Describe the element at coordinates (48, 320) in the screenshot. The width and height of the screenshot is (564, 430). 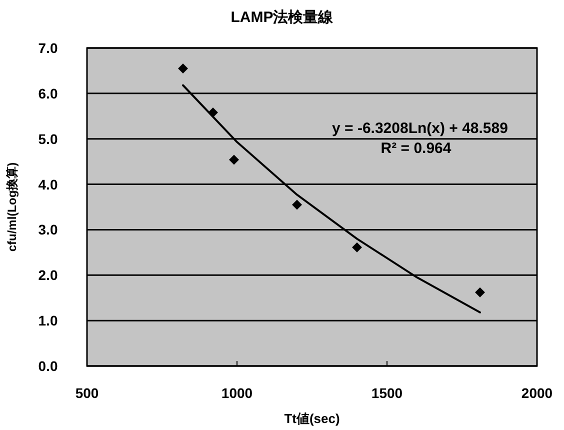
I see `y-tick-label: 1.0` at that location.